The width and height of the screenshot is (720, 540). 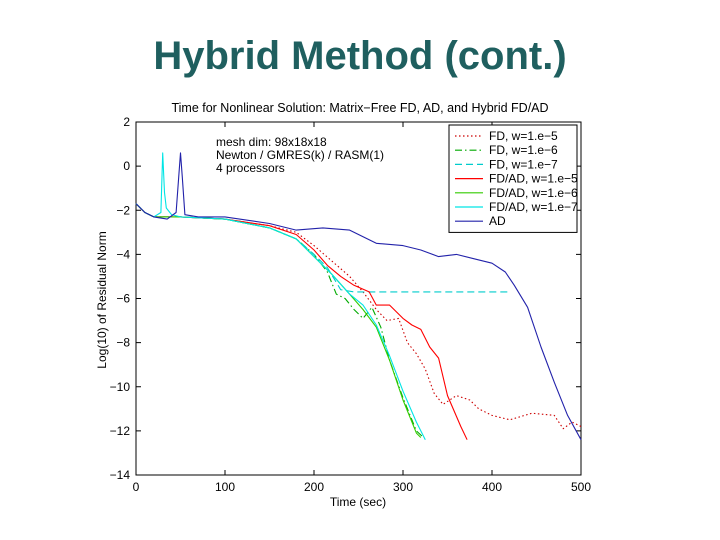 I want to click on x-tick-label: 0, so click(x=136, y=487).